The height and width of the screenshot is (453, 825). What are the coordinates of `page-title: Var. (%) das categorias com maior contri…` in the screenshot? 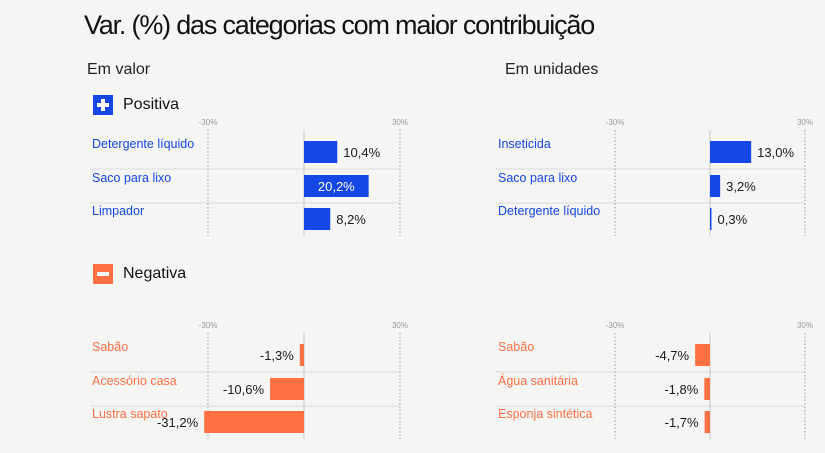 It's located at (339, 25).